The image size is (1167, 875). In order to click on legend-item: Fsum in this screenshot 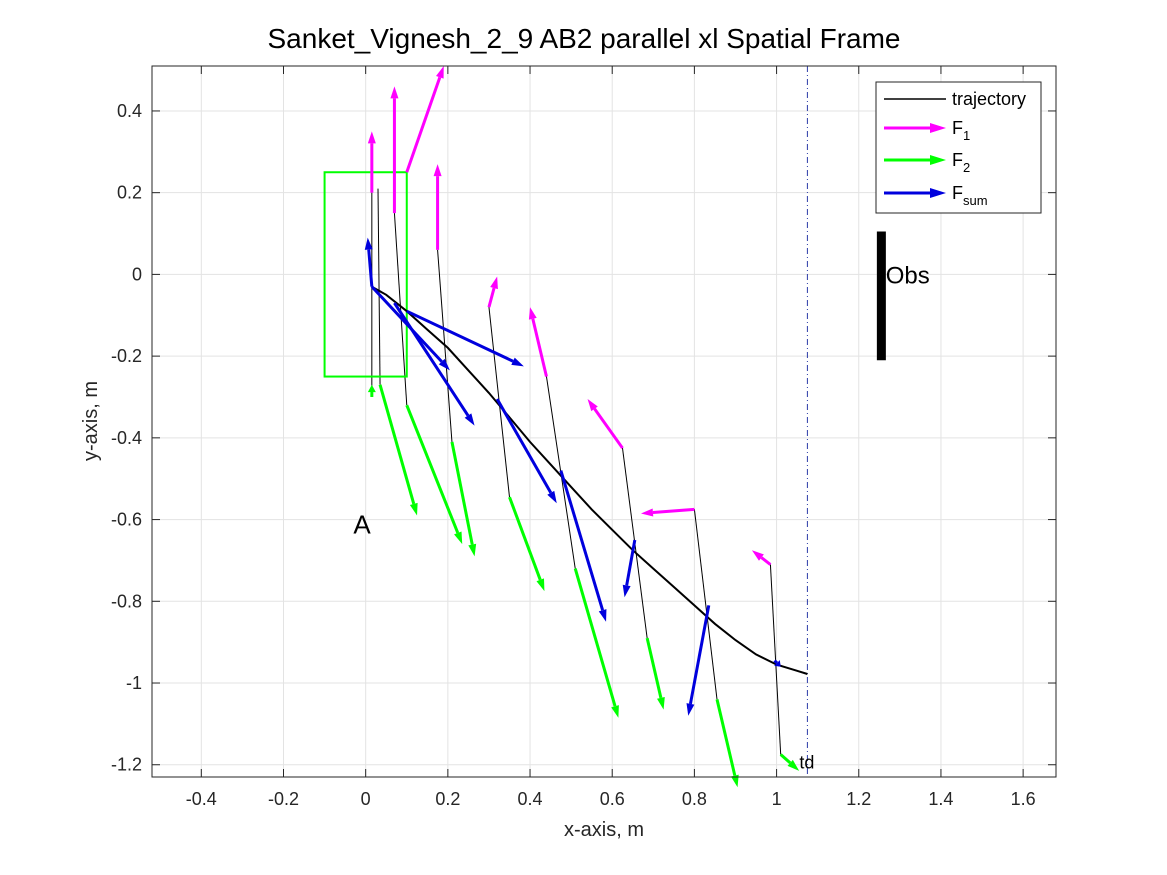, I will do `click(936, 195)`.